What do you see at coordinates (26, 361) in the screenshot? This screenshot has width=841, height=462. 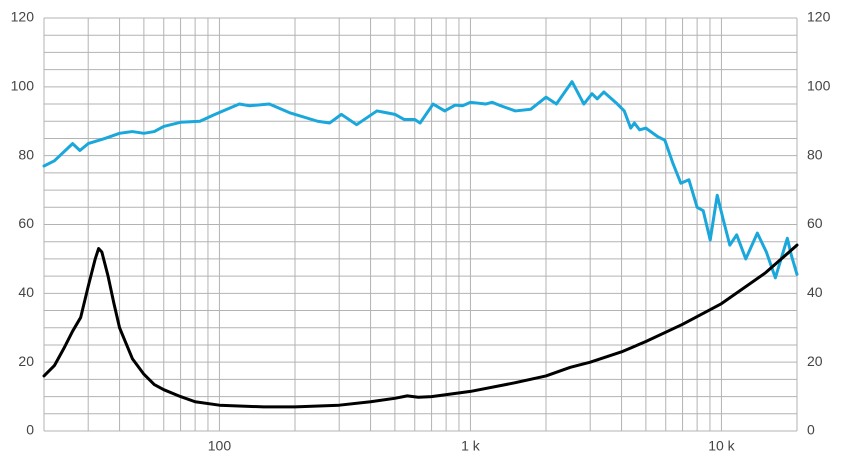 I see `y-tick-label: 20` at bounding box center [26, 361].